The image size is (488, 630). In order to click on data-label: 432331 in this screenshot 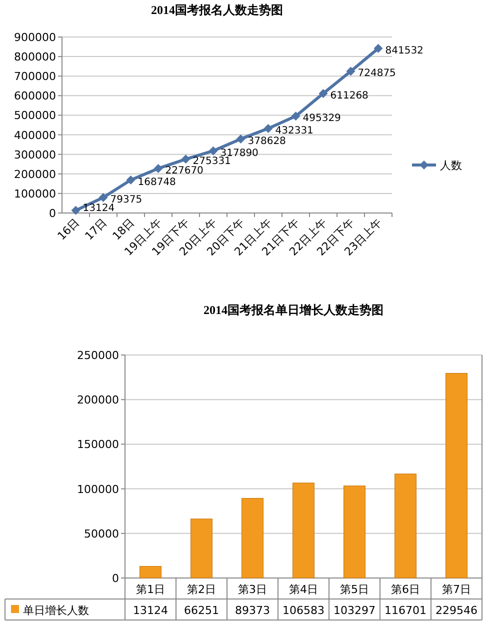, I will do `click(294, 130)`.